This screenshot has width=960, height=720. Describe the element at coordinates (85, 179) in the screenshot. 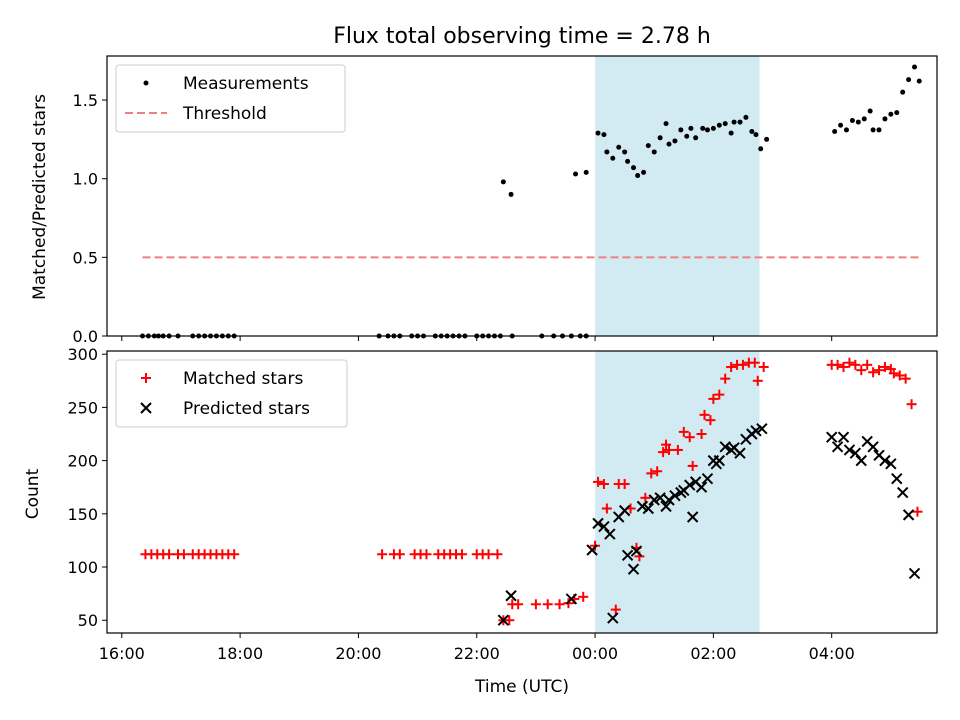

I see `y-tick-label: 1.0` at that location.